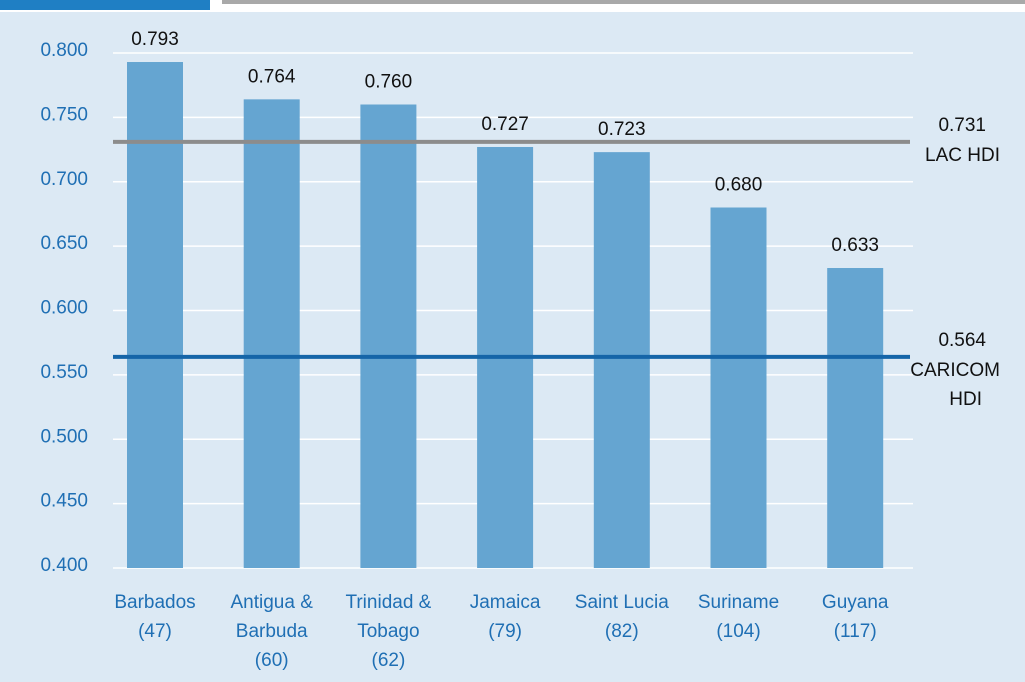 The image size is (1025, 682). I want to click on value-label: 0.764, so click(272, 76).